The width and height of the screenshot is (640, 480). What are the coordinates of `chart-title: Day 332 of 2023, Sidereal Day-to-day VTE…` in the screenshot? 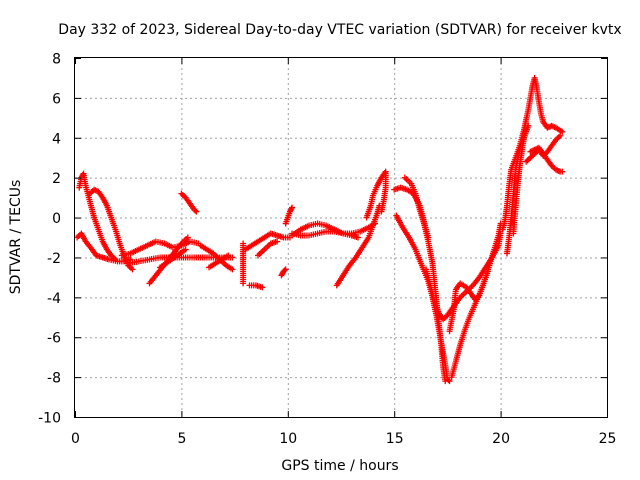 It's located at (339, 30).